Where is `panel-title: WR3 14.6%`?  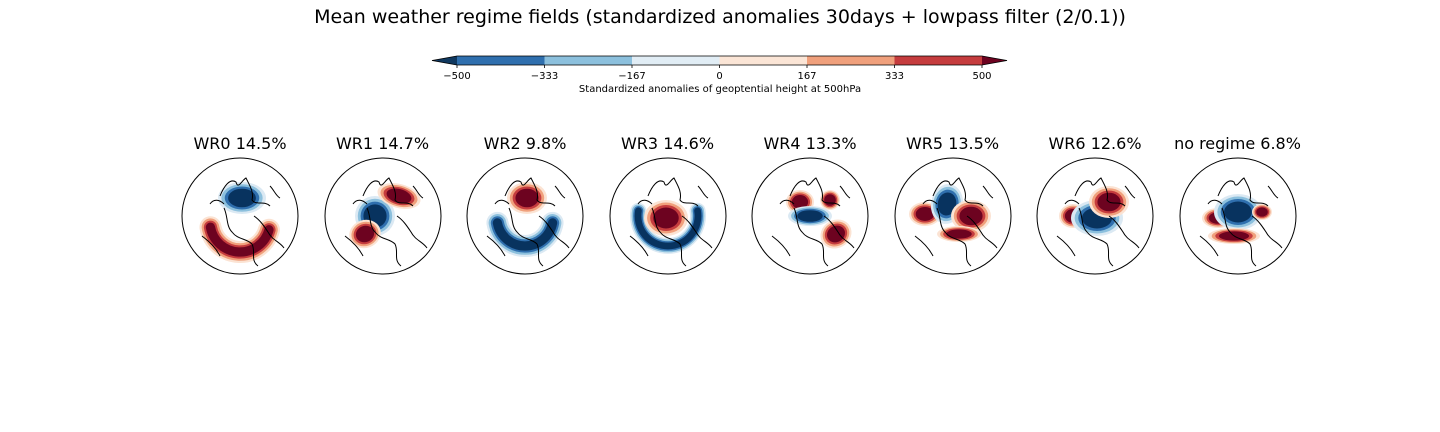 panel-title: WR3 14.6% is located at coordinates (667, 143).